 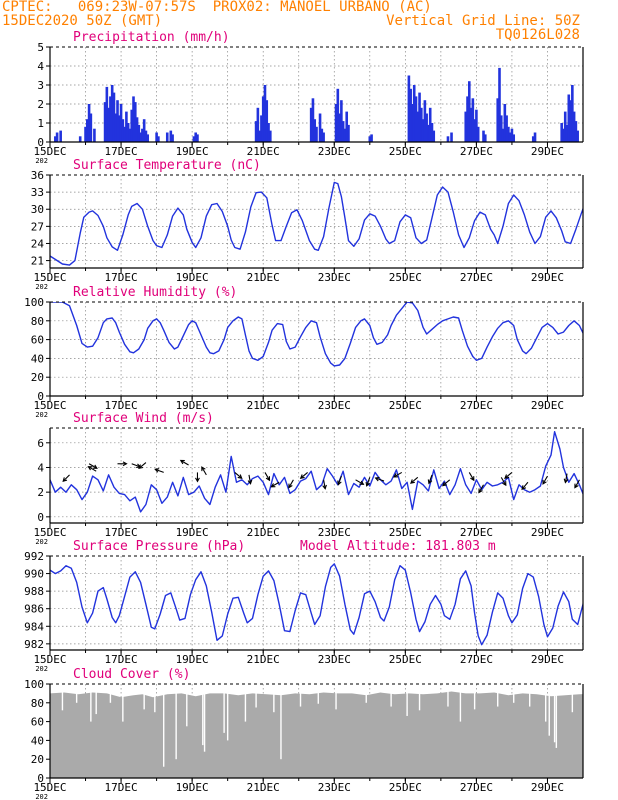 I want to click on y-tick-label: 6, so click(x=40, y=443).